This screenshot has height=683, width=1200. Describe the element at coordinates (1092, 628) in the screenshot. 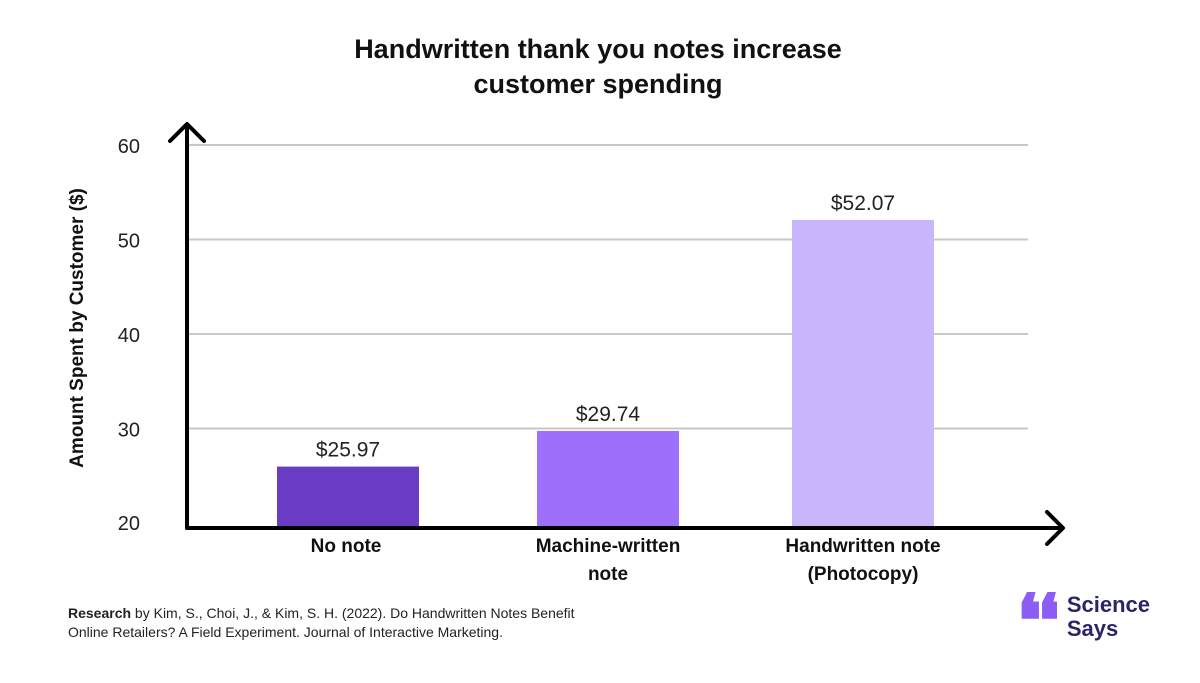

I see `brand-line-2: Says` at that location.